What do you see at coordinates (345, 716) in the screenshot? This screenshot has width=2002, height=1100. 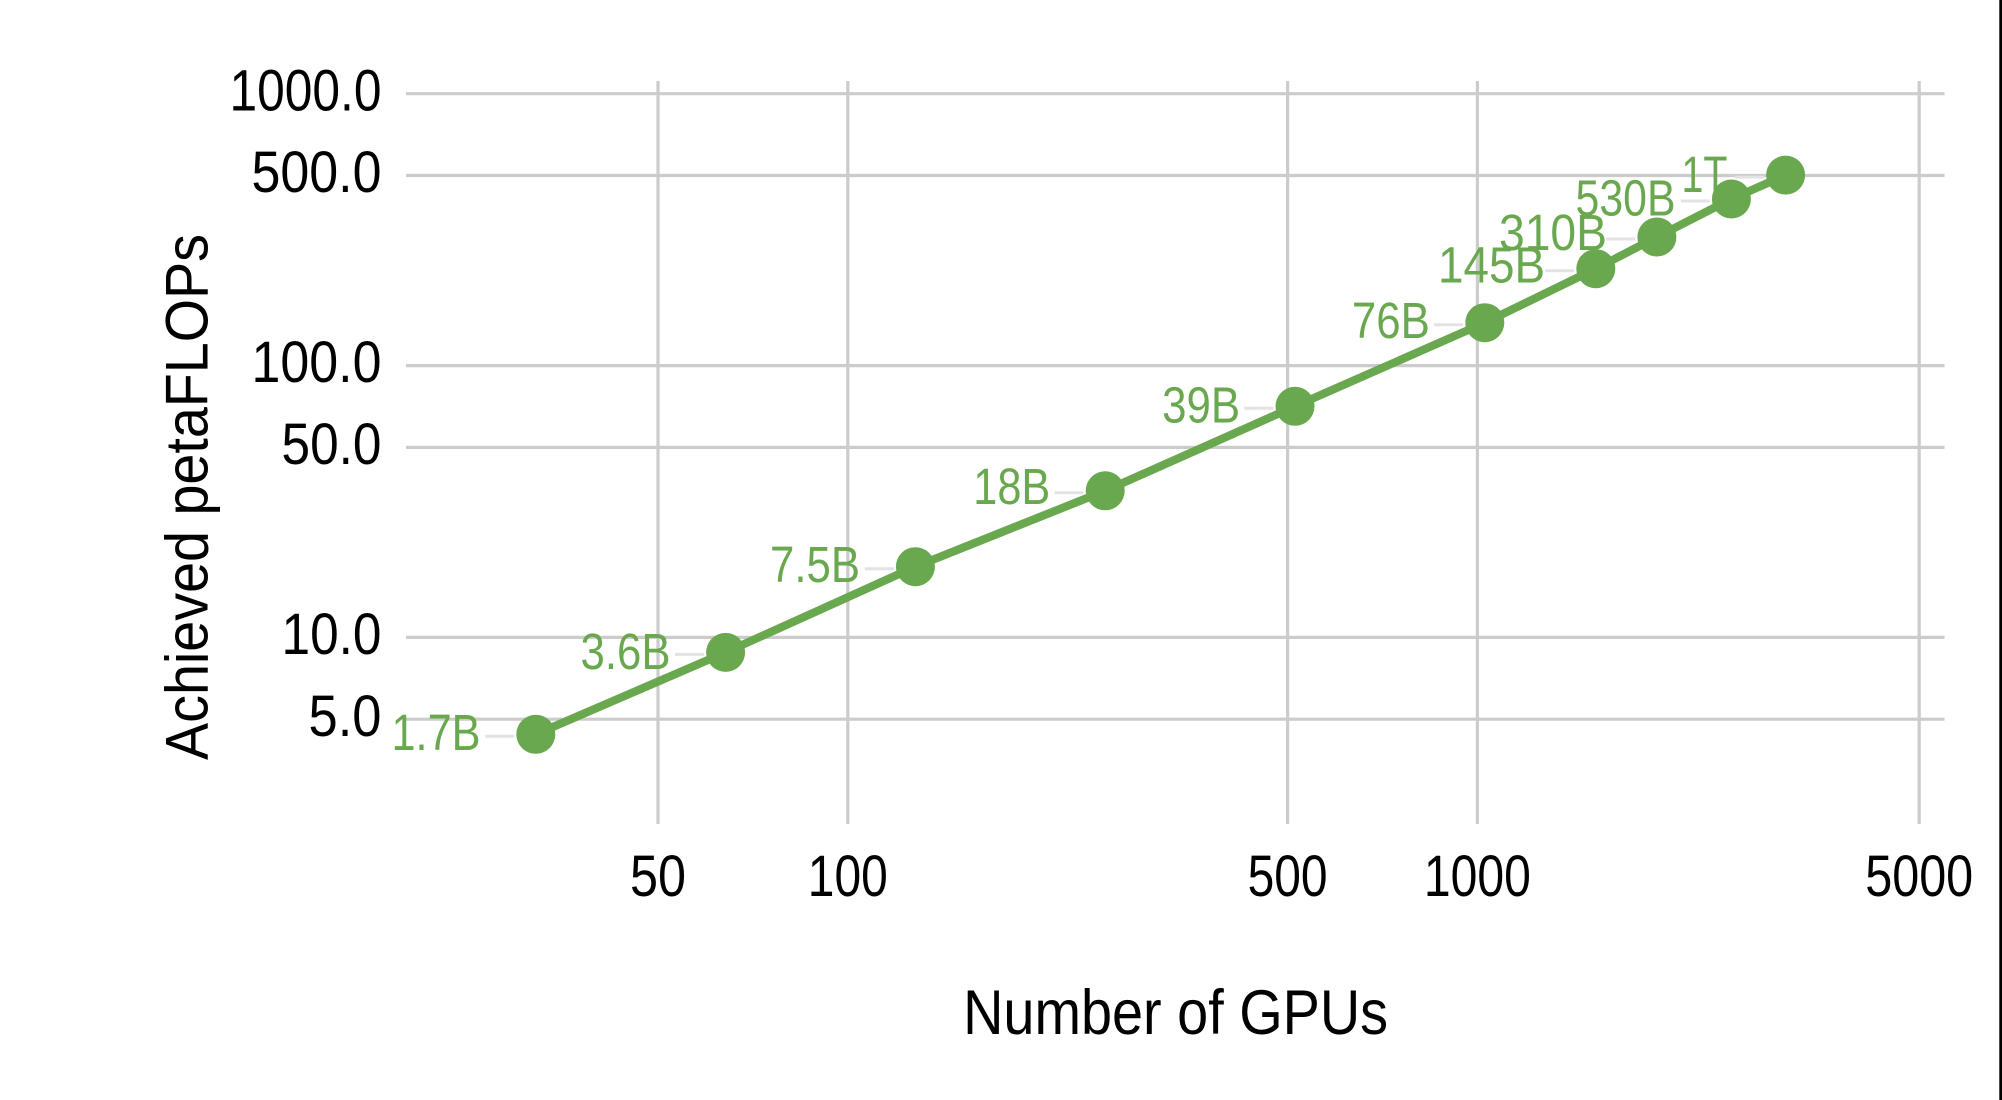 I see `svg-text: 5.0` at bounding box center [345, 716].